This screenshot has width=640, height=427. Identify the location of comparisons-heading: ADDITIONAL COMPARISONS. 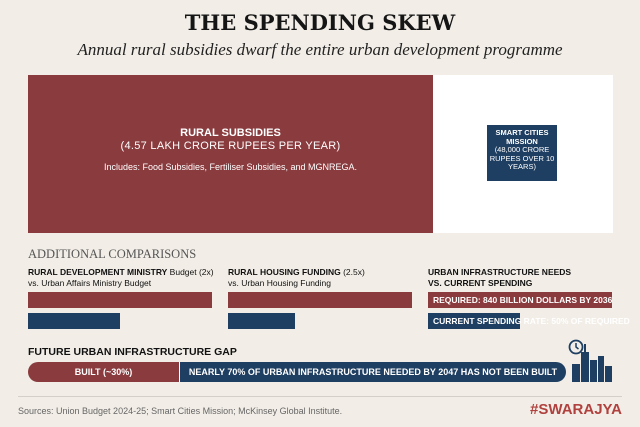
(112, 254).